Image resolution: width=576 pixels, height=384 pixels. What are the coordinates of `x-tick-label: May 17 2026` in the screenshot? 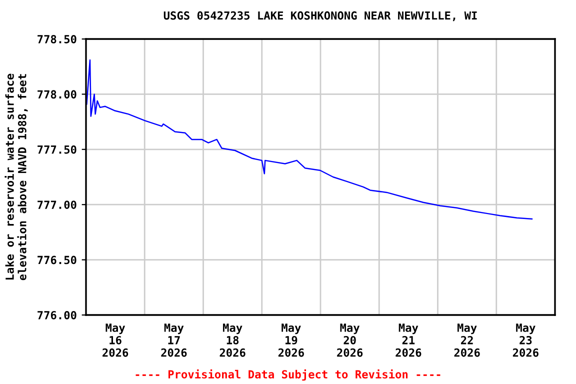 It's located at (174, 340).